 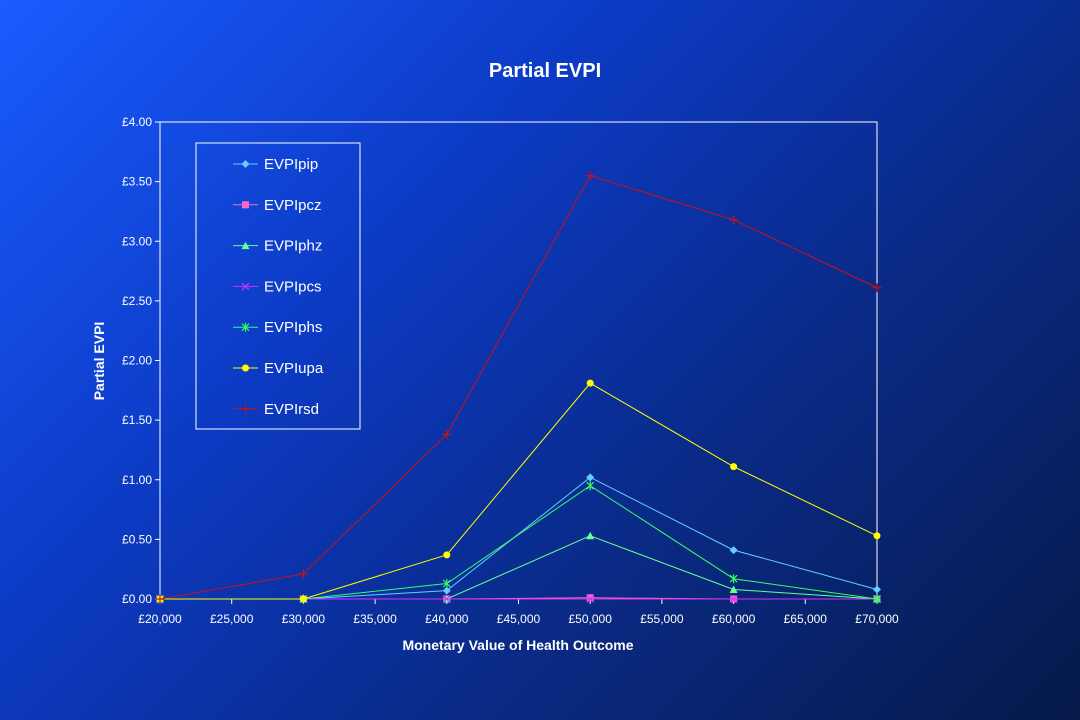 What do you see at coordinates (291, 409) in the screenshot?
I see `legend-label: EVPIrsd` at bounding box center [291, 409].